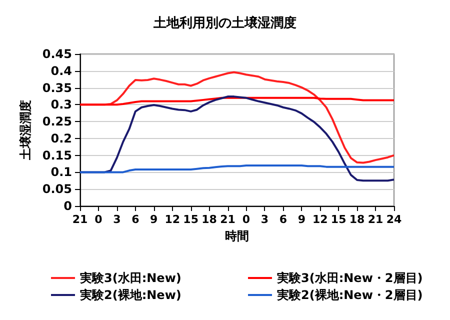 This screenshot has width=450, height=320. Describe the element at coordinates (61, 172) in the screenshot. I see `y-tick-label: 0.1` at that location.